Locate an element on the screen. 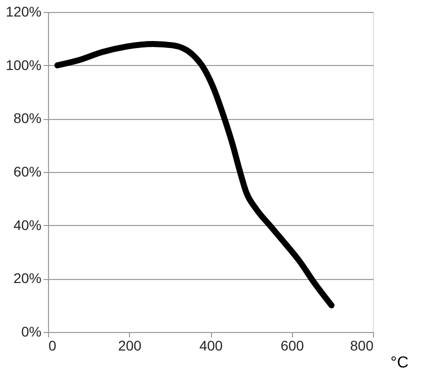 Image resolution: width=441 pixels, height=372 pixels. y-tick-label: 40% is located at coordinates (27, 224).